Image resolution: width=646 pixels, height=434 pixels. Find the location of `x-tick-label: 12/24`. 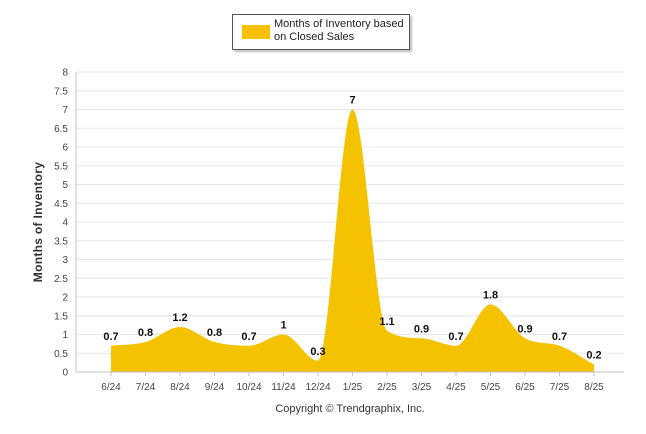

x-tick-label: 12/24 is located at coordinates (317, 387).